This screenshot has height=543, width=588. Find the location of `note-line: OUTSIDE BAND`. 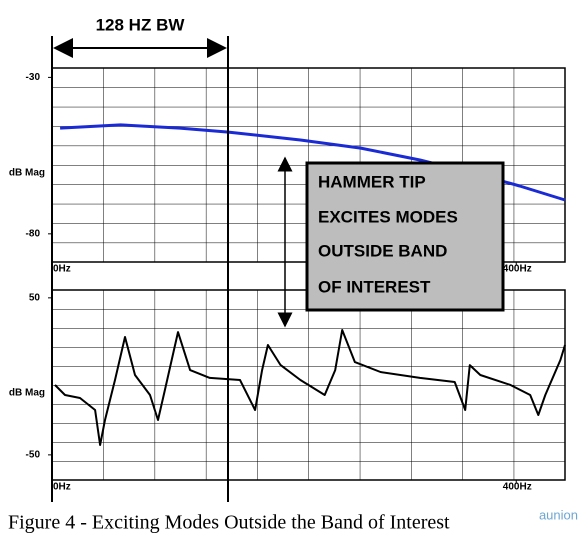

note-line: OUTSIDE BAND is located at coordinates (382, 250).